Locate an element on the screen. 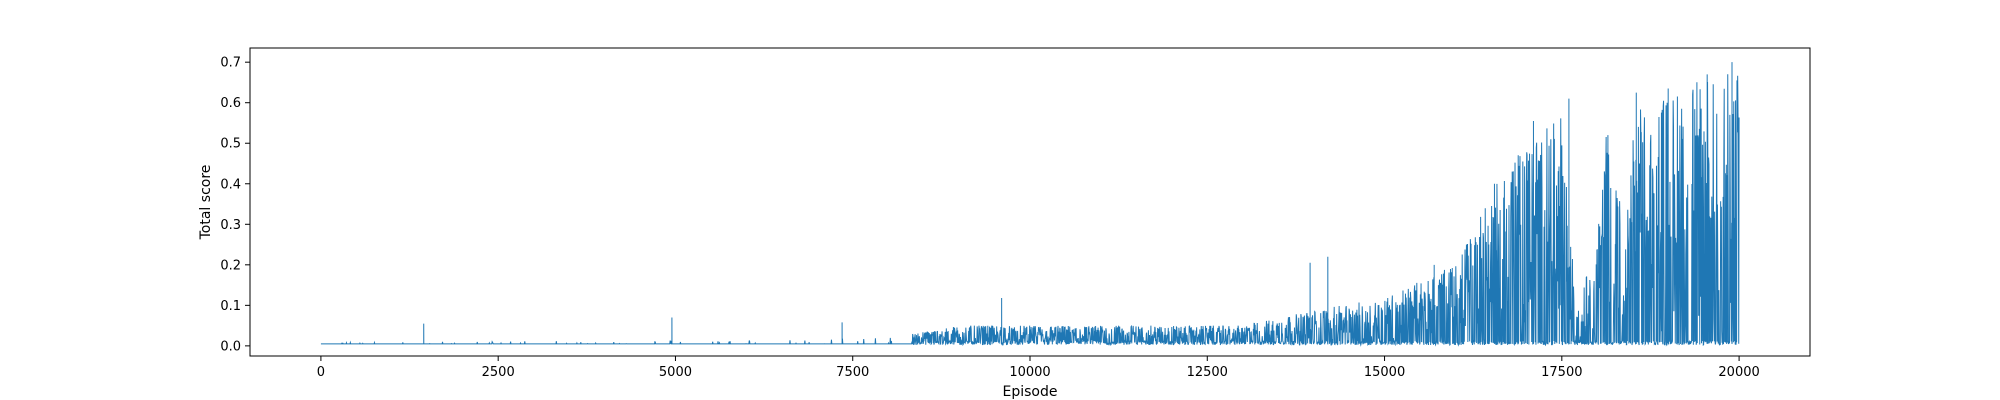  y-tick-label: 0.2 is located at coordinates (230, 265).